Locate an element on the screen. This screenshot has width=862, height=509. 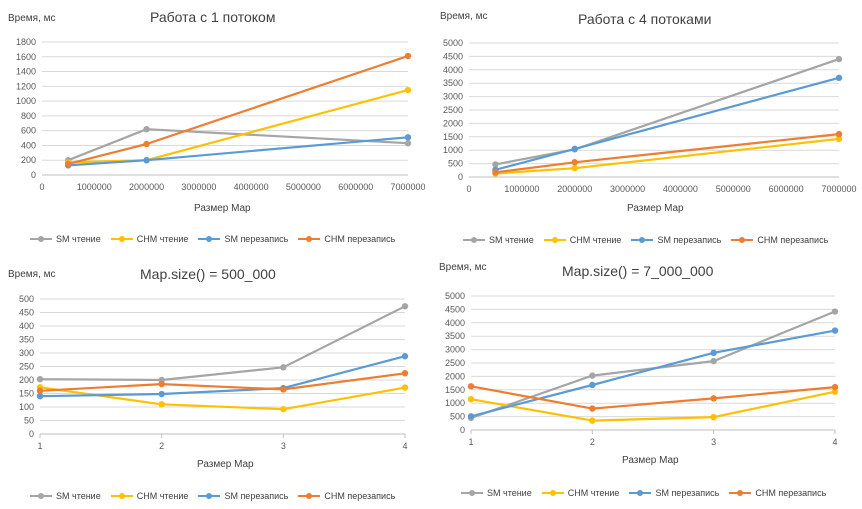
x-tick-label: 2000000 is located at coordinates (574, 189).